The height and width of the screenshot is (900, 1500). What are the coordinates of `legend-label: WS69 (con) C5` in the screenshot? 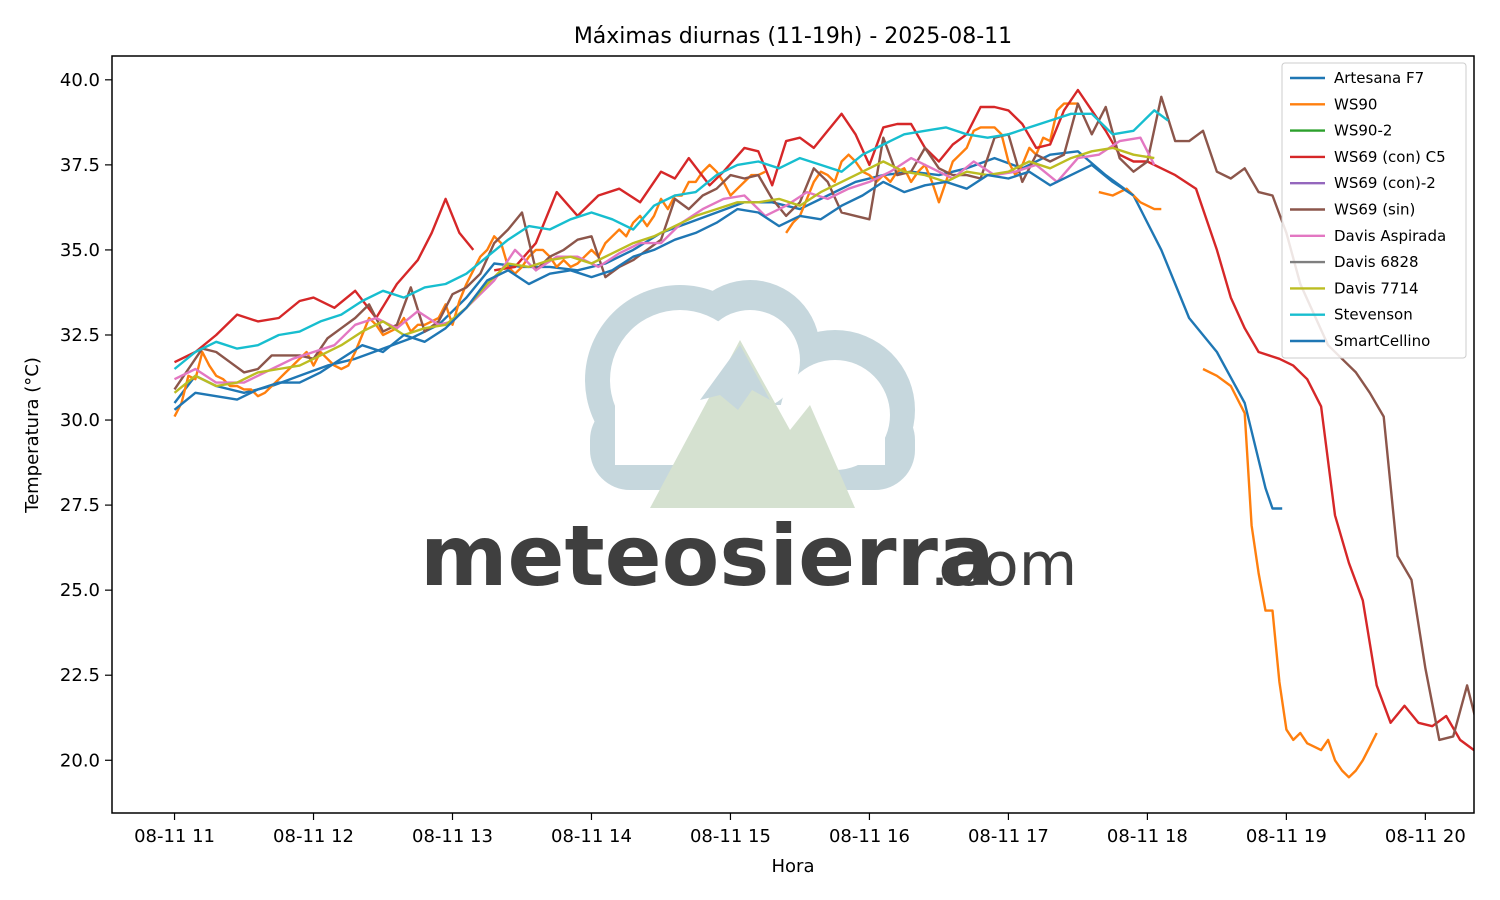 It's located at (1390, 157).